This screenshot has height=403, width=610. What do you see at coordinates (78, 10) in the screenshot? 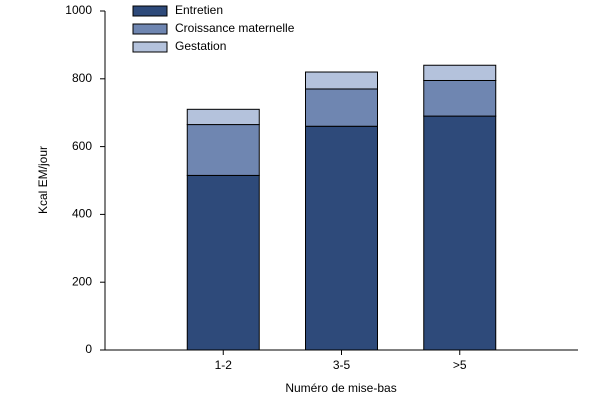
I see `y-tick-label: 1000` at bounding box center [78, 10].